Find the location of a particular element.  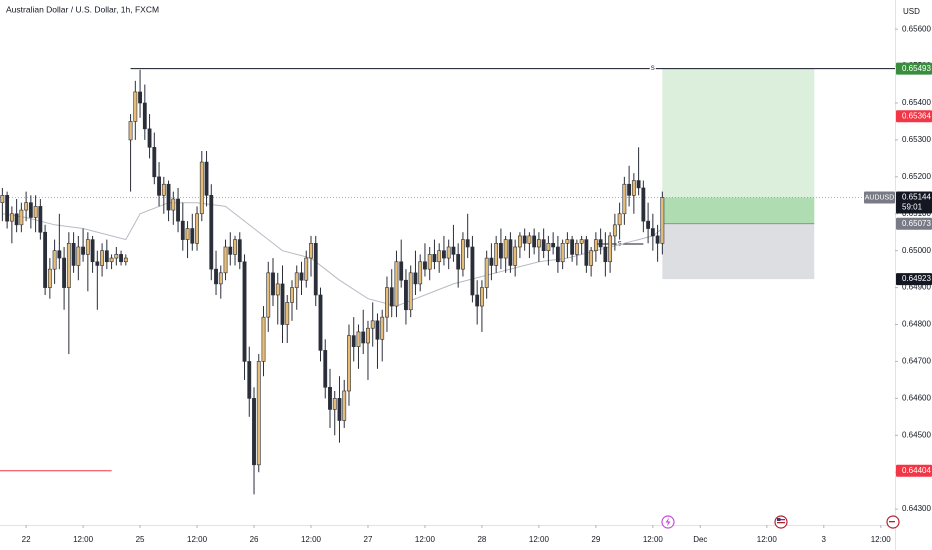

symbol-tag-bg is located at coordinates (879, 197).